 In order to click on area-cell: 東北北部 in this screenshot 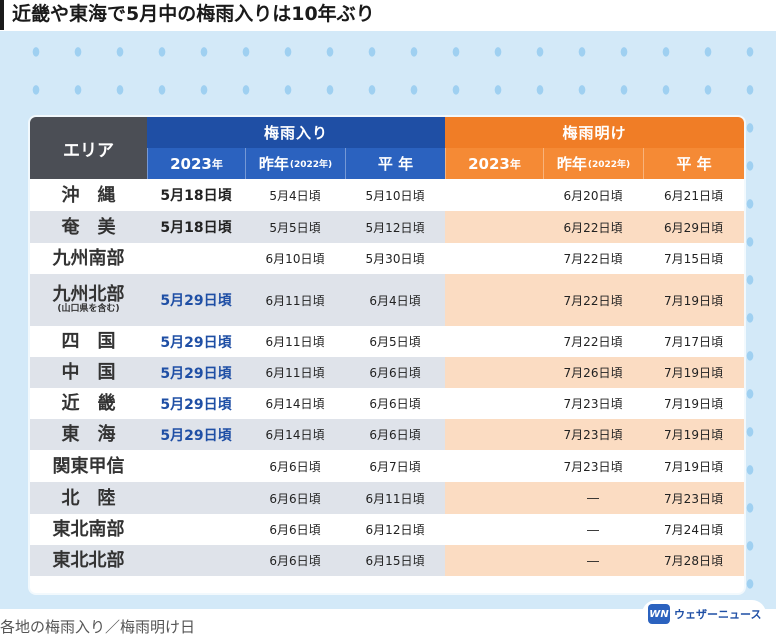, I will do `click(88, 560)`.